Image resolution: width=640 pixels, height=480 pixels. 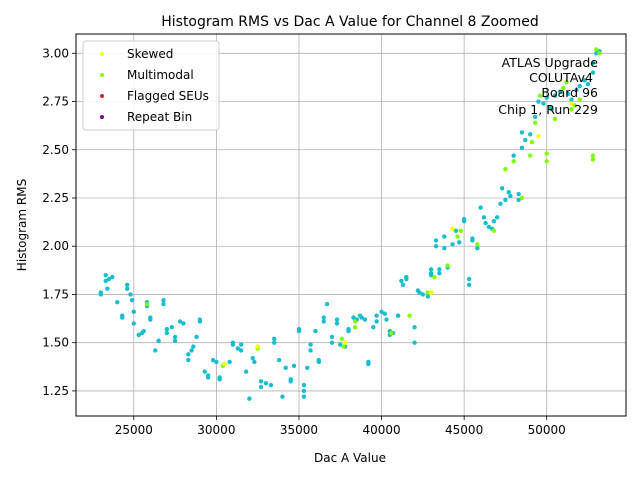 I want to click on y-tick-label: 2.00, so click(x=55, y=246).